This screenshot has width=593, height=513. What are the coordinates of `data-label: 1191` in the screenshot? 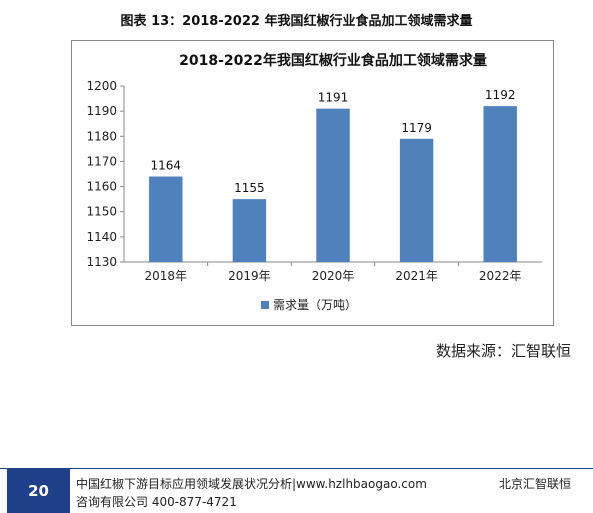 It's located at (333, 98).